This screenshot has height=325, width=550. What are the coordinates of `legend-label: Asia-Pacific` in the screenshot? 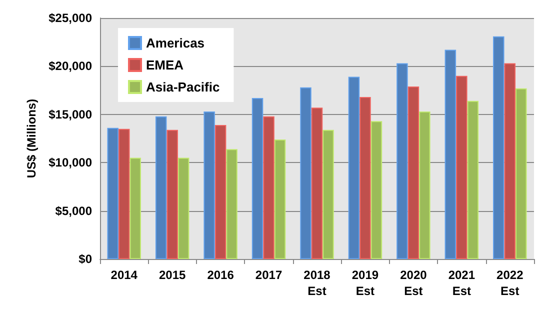 It's located at (183, 87).